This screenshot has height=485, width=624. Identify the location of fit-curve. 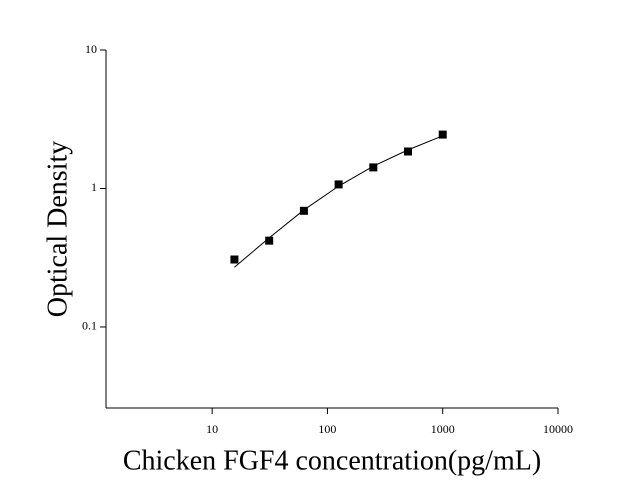
(338, 201).